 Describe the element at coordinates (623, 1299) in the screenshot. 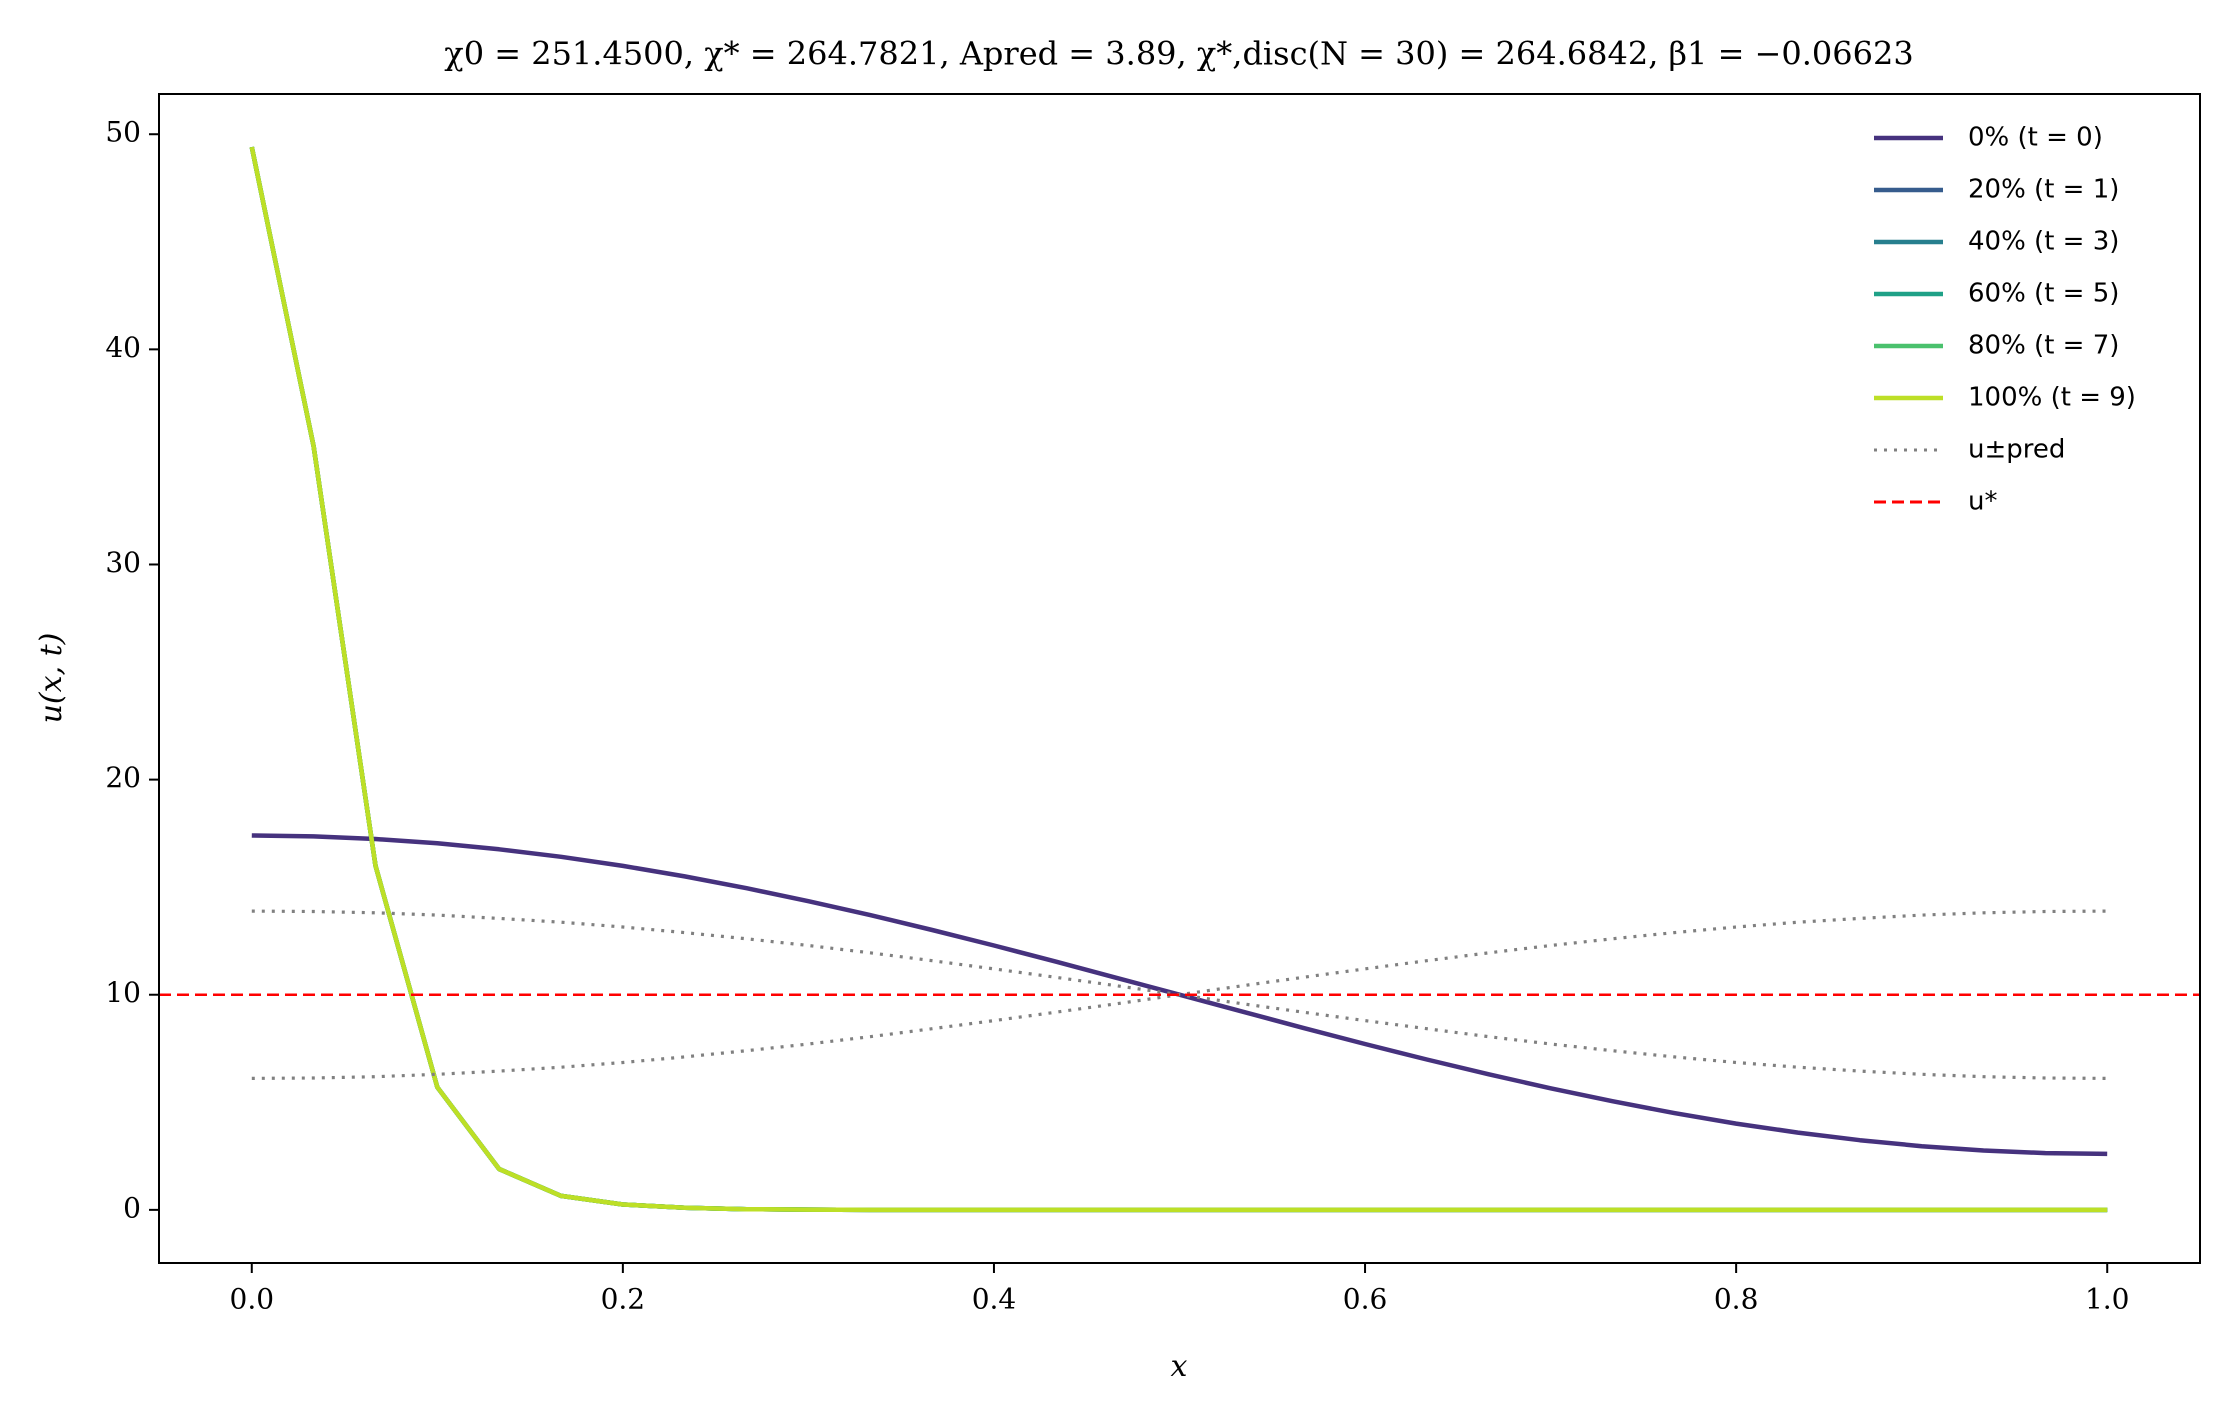

I see `x-tick-label: 0.2` at that location.